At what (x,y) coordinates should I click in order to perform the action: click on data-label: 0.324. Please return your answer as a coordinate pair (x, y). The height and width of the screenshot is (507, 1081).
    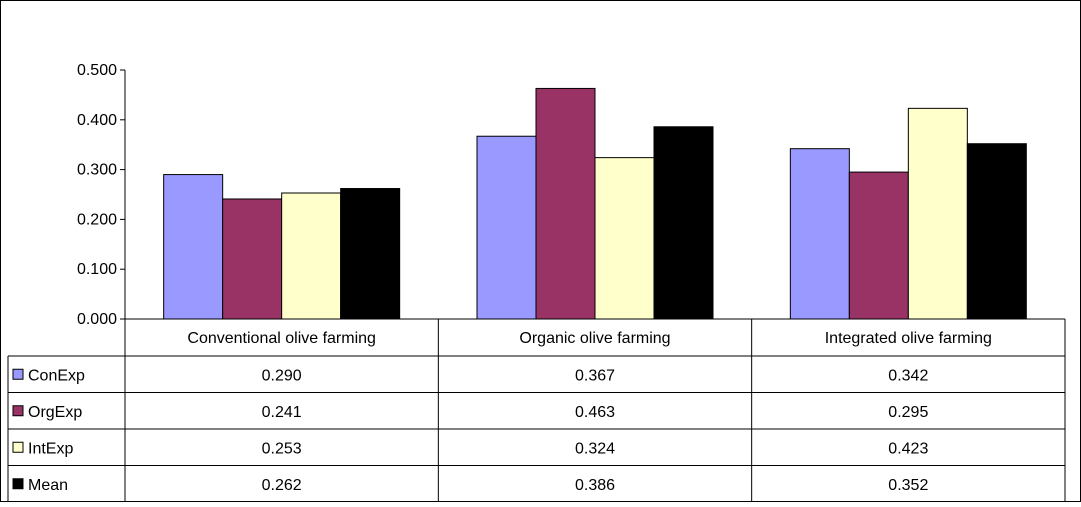
    Looking at the image, I should click on (595, 448).